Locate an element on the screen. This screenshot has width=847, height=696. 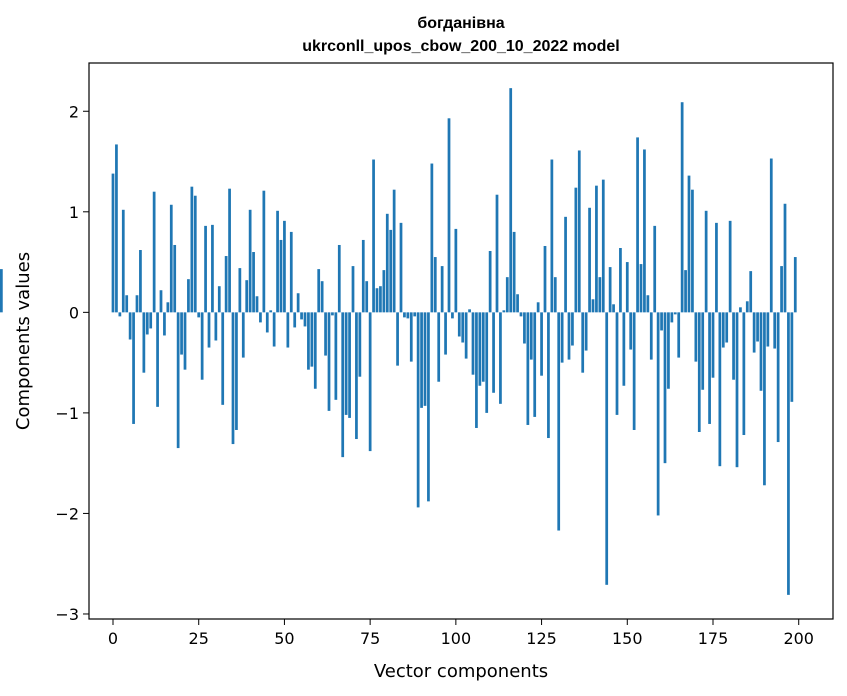
y-tick-label: −1 is located at coordinates (67, 413).